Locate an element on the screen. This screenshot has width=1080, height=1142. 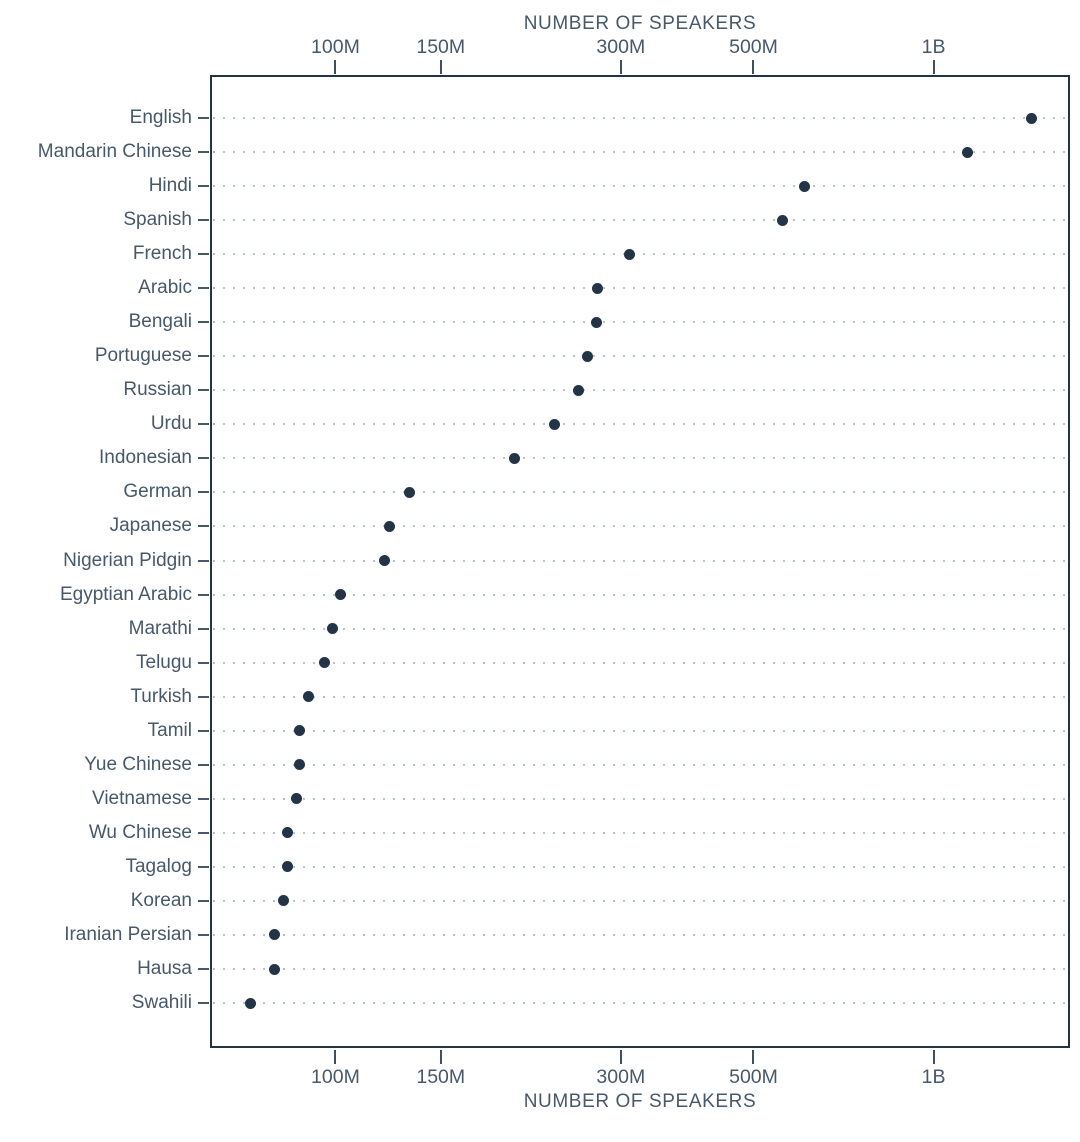
y-label-portuguese: Portuguese is located at coordinates (143, 356).